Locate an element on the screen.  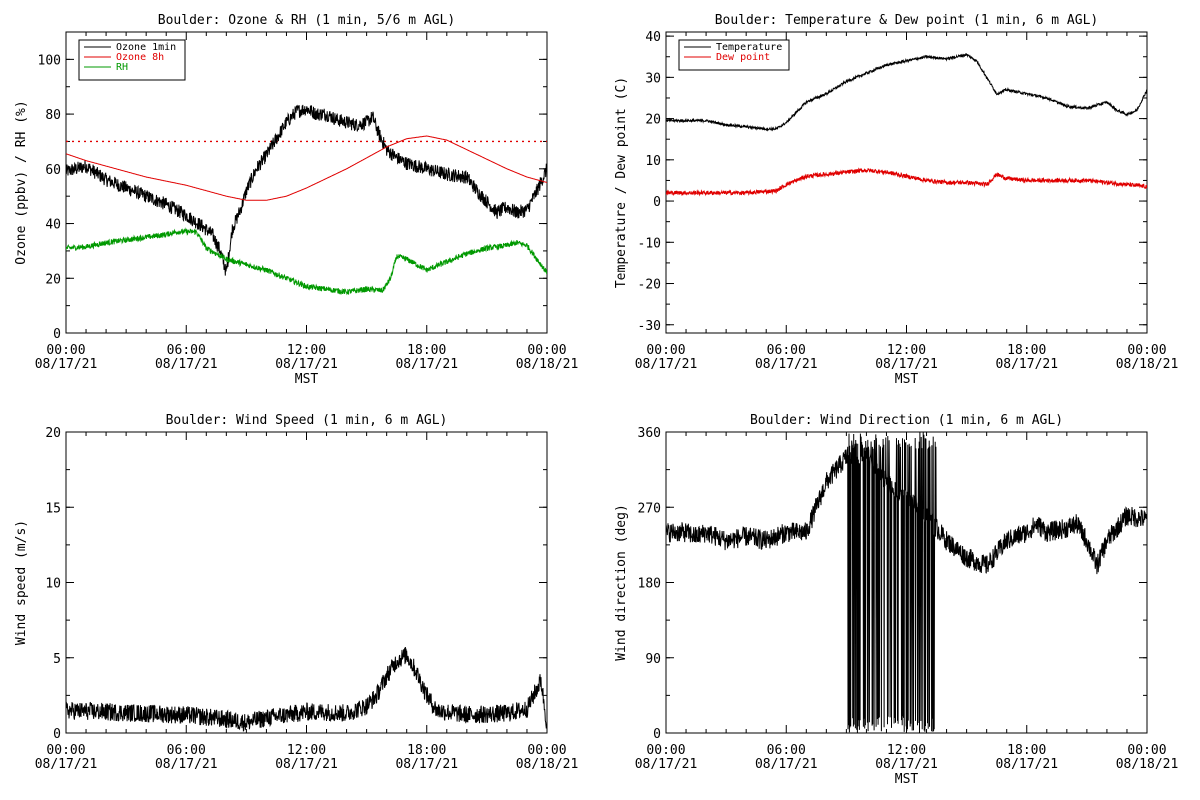
series-line-rh is located at coordinates (306, 261).